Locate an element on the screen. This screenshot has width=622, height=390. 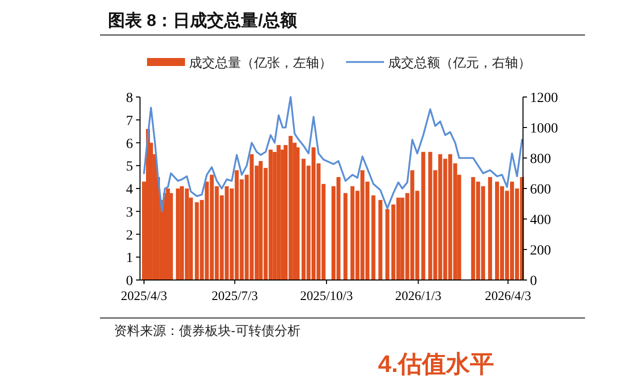
x-tick-label: 2026/1/3 is located at coordinates (418, 295).